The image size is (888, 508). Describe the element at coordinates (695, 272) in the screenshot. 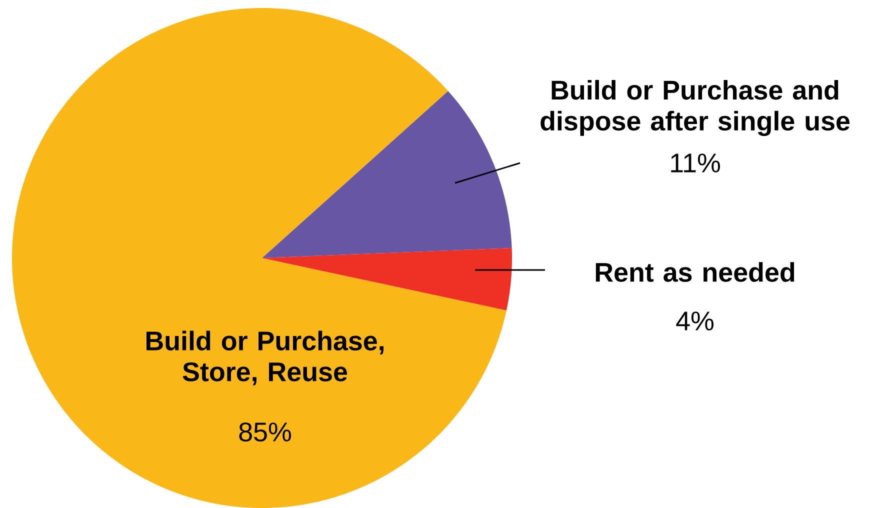

I see `slice-label: Rent as needed` at that location.